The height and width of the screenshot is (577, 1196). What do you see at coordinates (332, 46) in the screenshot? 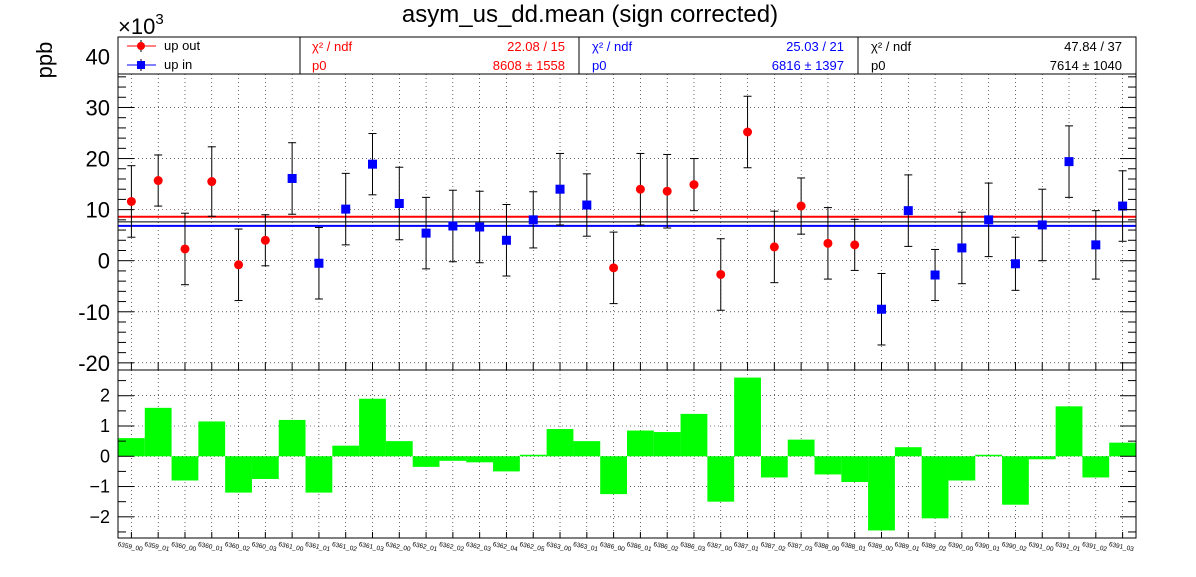
I see `chi2-label-up-out: χ² / ndf` at bounding box center [332, 46].